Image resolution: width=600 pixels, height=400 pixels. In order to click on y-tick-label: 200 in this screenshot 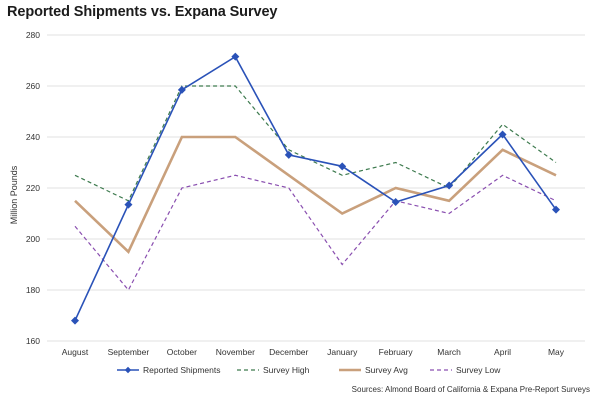, I will do `click(33, 239)`.